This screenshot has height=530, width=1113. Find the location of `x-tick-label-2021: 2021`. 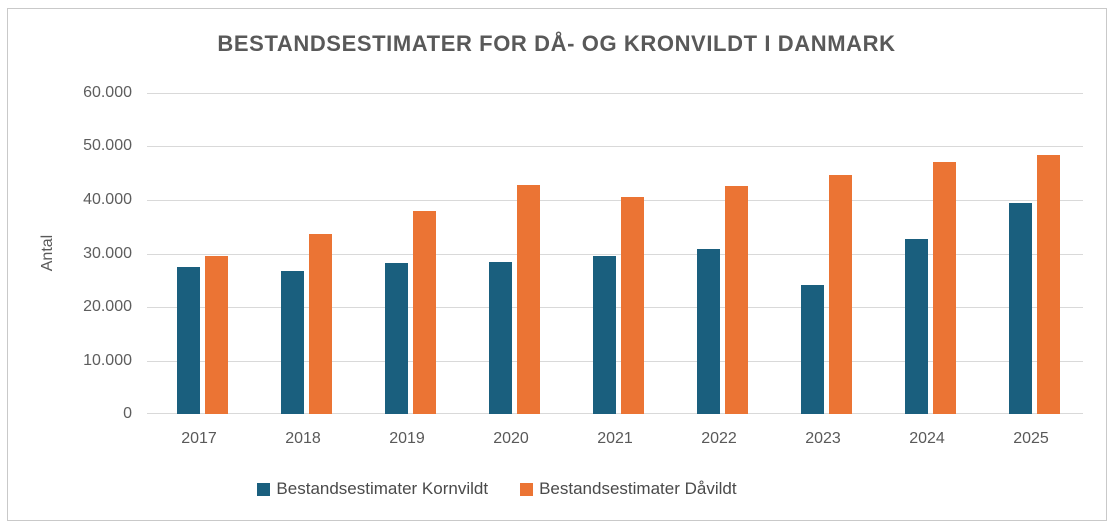

x-tick-label-2021: 2021 is located at coordinates (615, 438).